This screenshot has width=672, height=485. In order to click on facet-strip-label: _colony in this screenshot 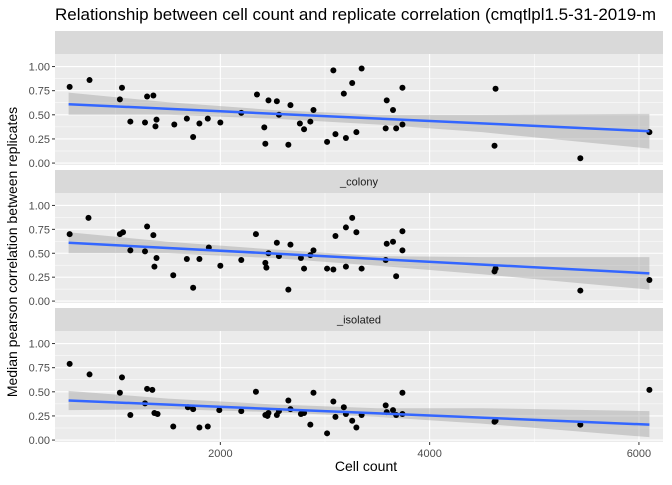, I will do `click(358, 183)`.